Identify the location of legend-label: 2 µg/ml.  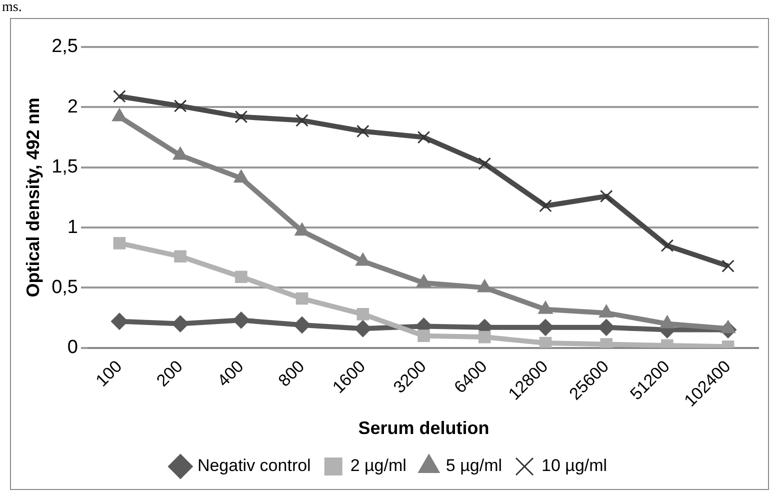
(378, 466).